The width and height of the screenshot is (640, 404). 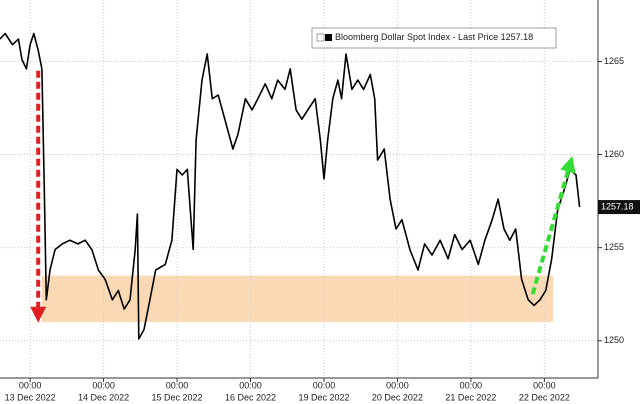 I want to click on legend-swatch, so click(x=328, y=37).